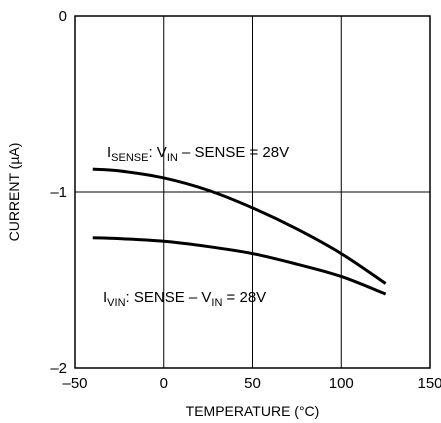 This screenshot has width=441, height=423. I want to click on y-tick-label: –2, so click(58, 368).